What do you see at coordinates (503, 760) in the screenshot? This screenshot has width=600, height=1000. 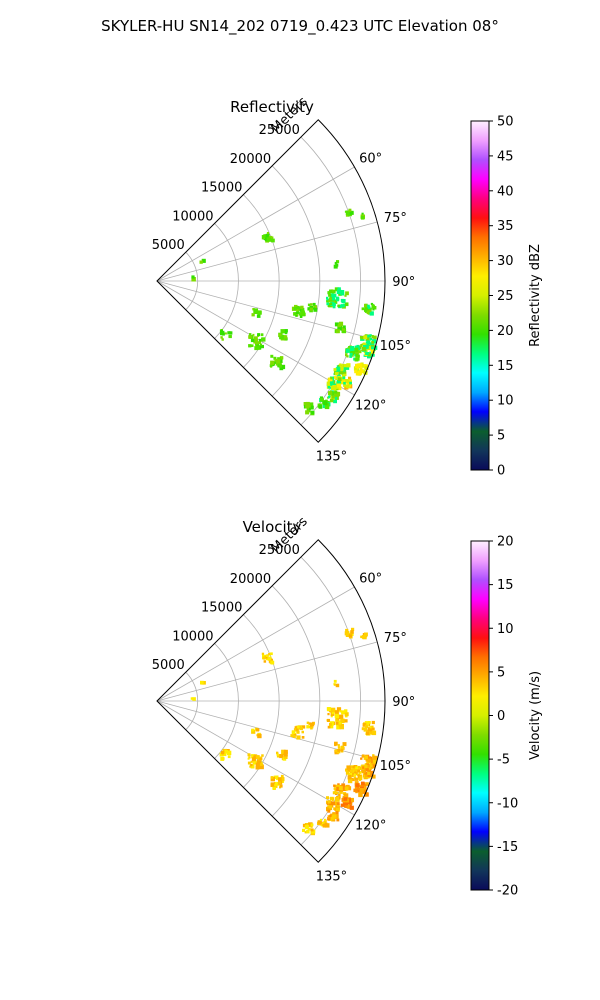 I see `colorbar-tick-label: -5` at bounding box center [503, 760].